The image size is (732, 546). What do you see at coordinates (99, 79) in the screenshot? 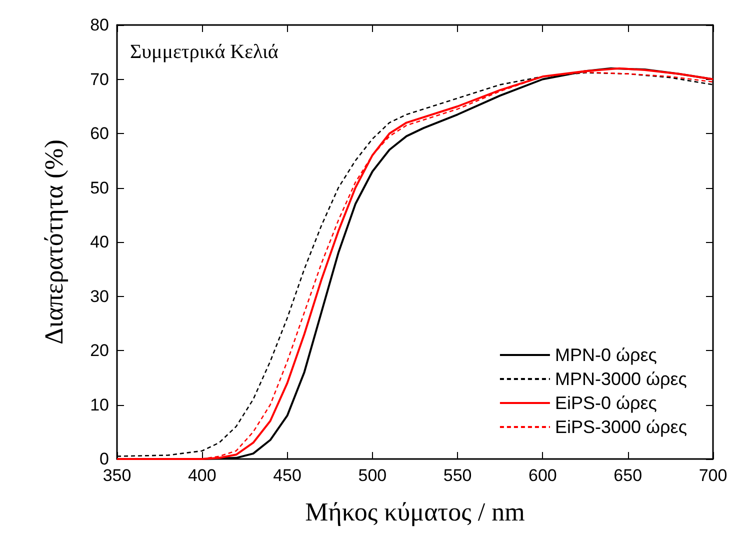
I see `y-tick-label: 70` at bounding box center [99, 79].